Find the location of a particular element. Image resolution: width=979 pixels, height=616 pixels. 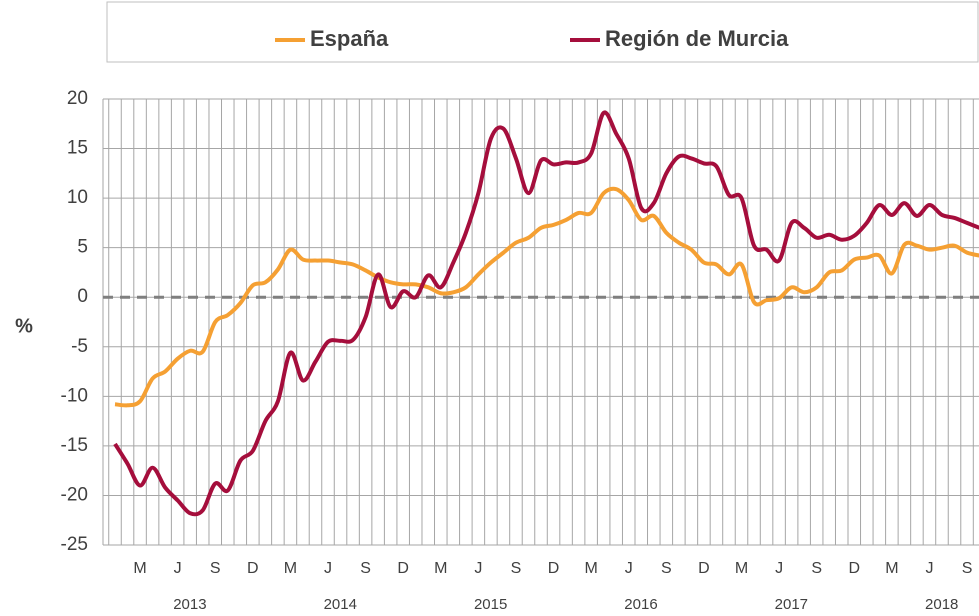

y-tick-label: 0 is located at coordinates (82, 296).